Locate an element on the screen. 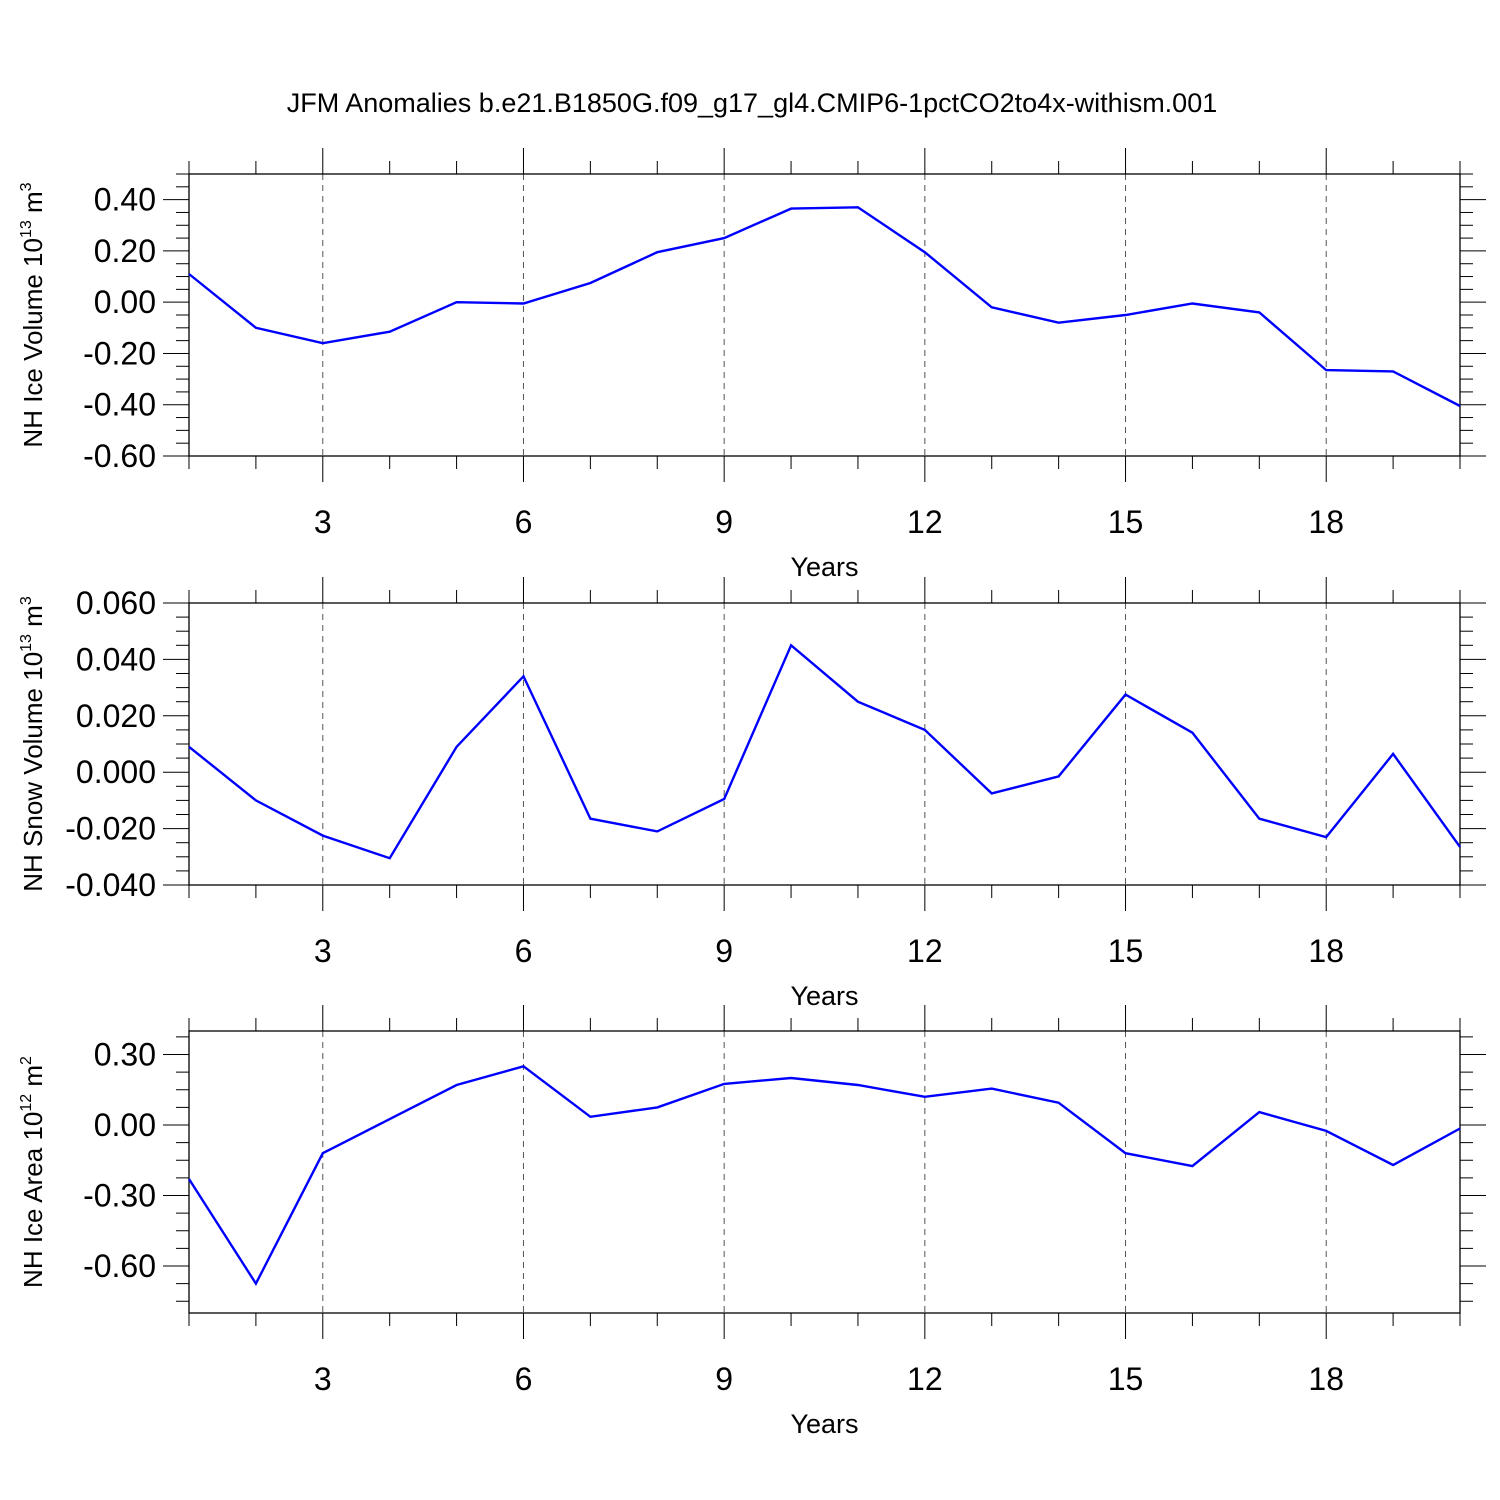  y-tick-label: 0.020 is located at coordinates (116, 716).